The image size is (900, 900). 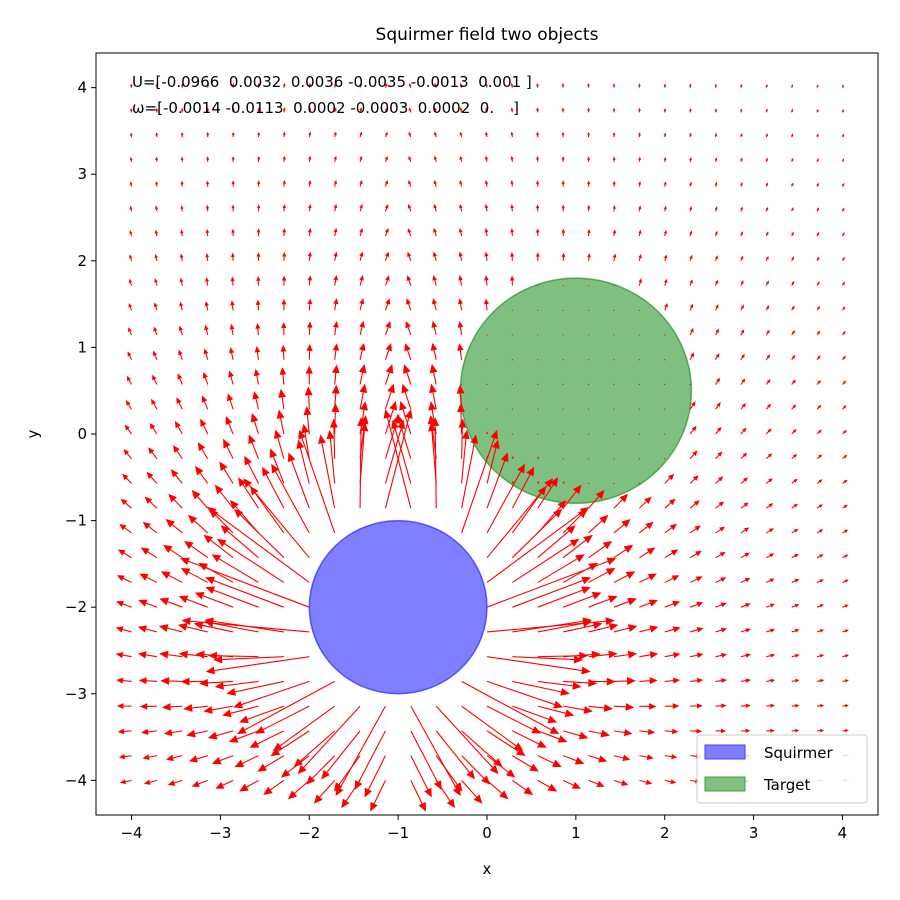 I want to click on x-axis-label: x, so click(x=487, y=869).